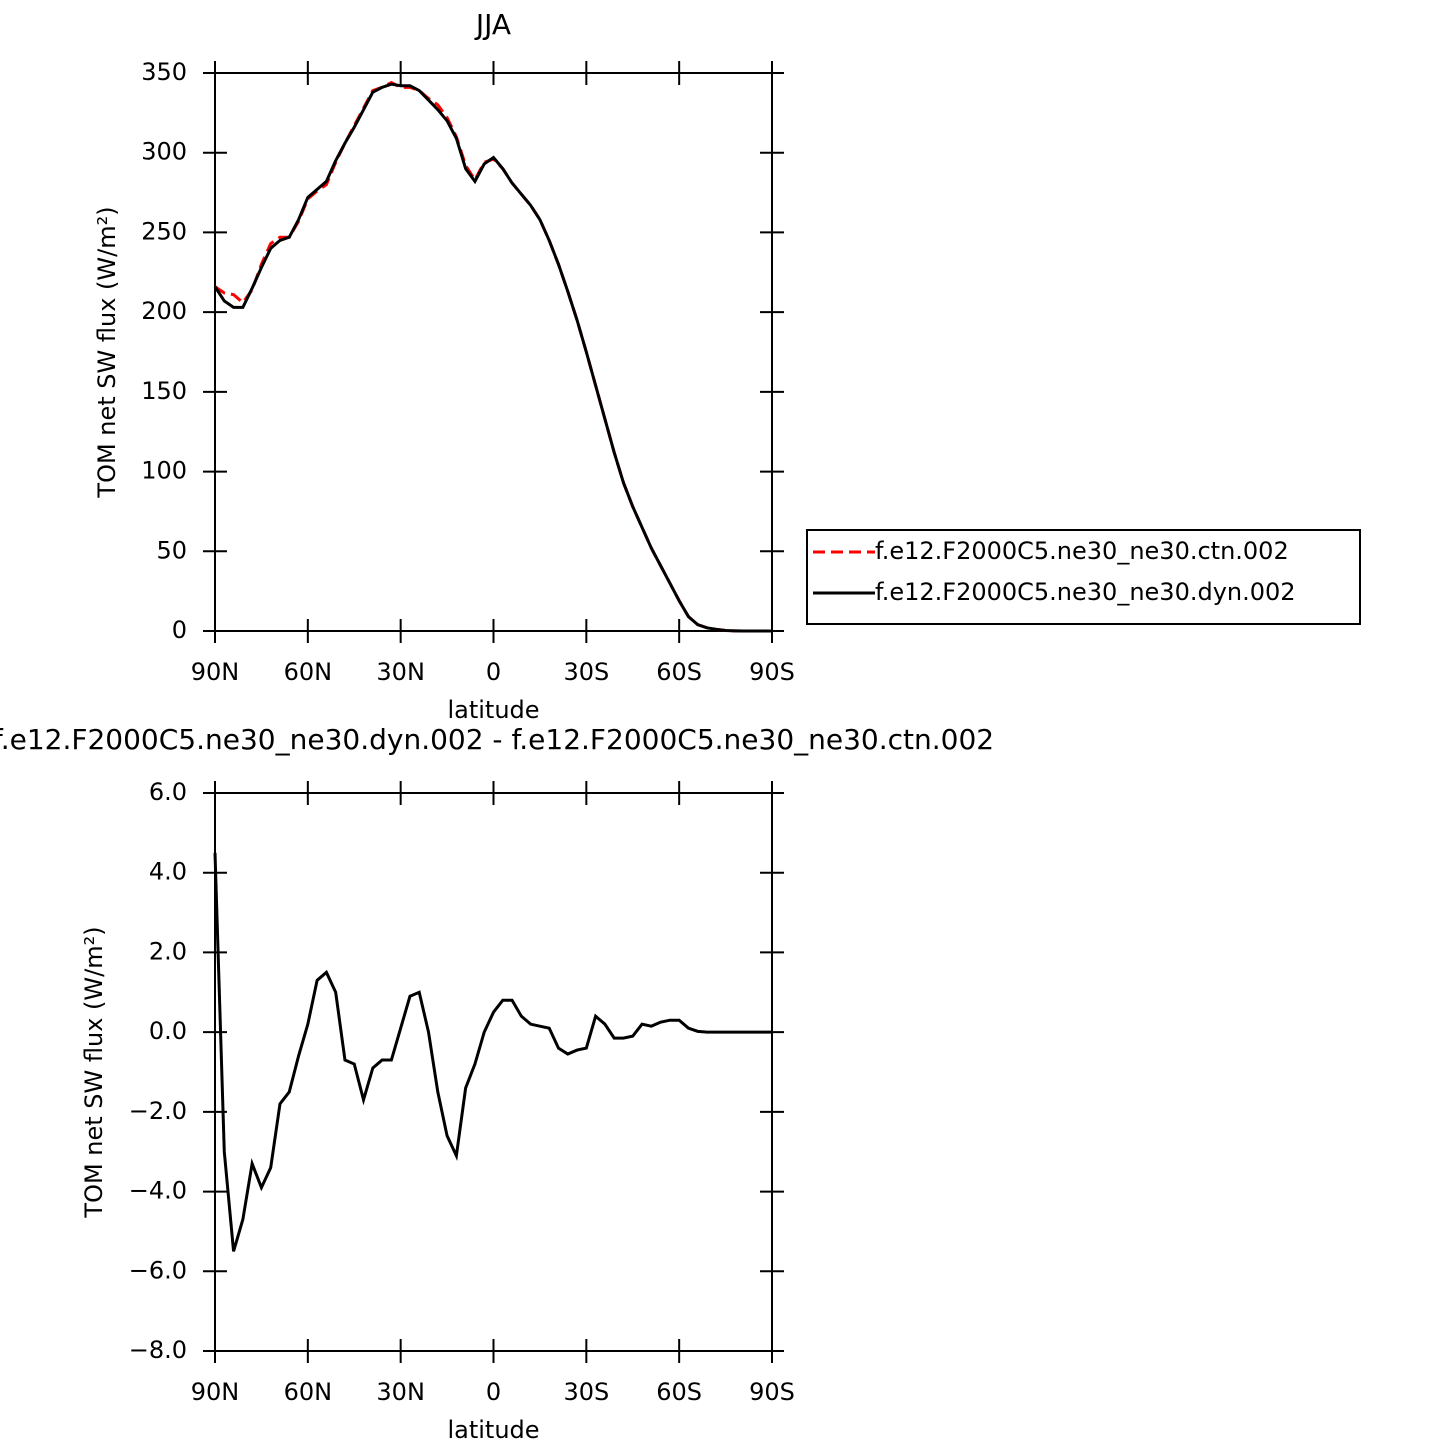 The width and height of the screenshot is (1453, 1453). Describe the element at coordinates (158, 1270) in the screenshot. I see `y-tick-label: −6.0` at that location.